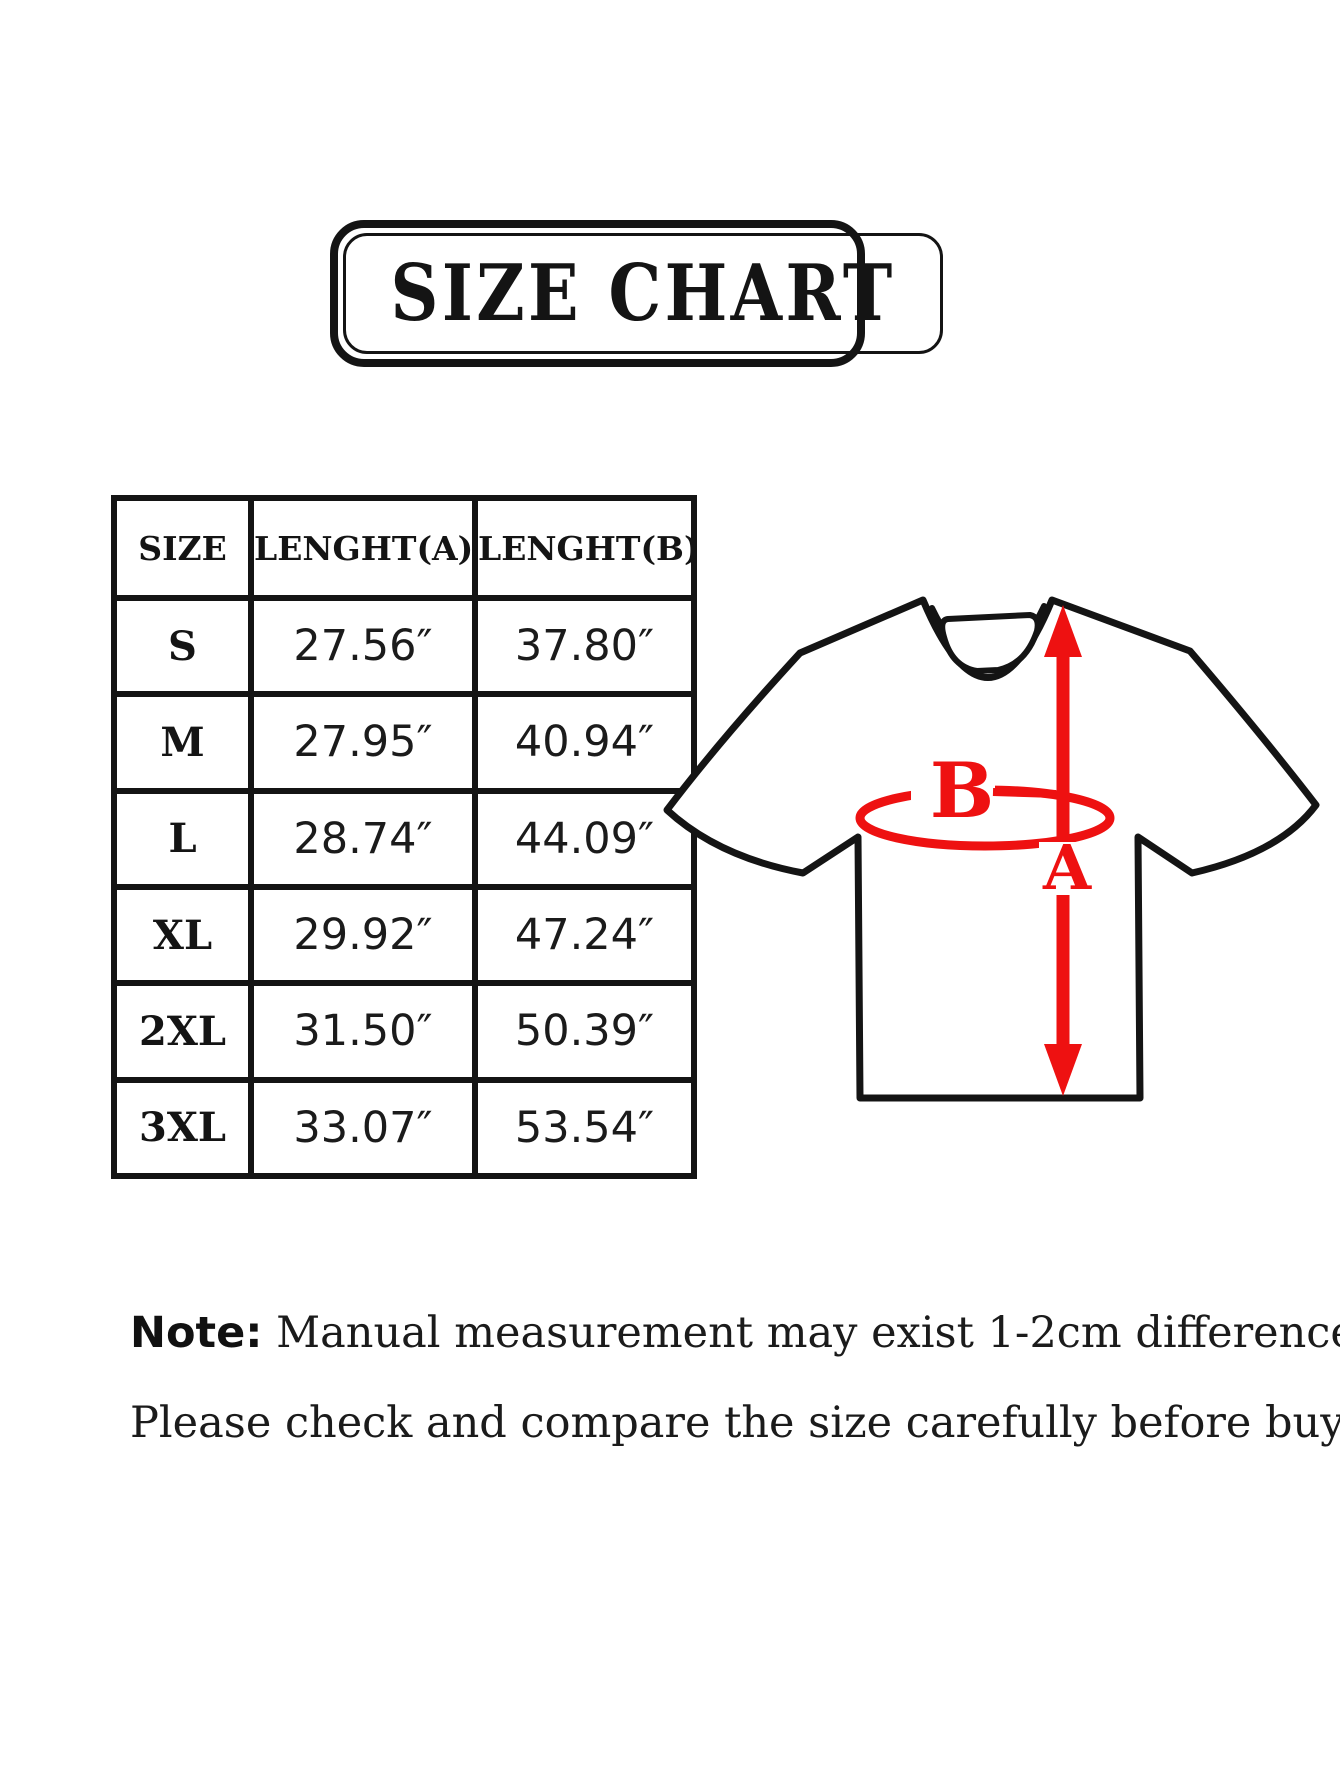  I want to click on collar-inner-band, so click(990, 643).